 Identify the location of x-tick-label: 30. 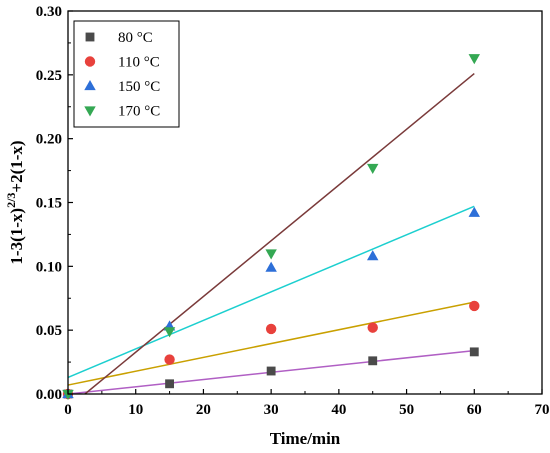
(271, 410).